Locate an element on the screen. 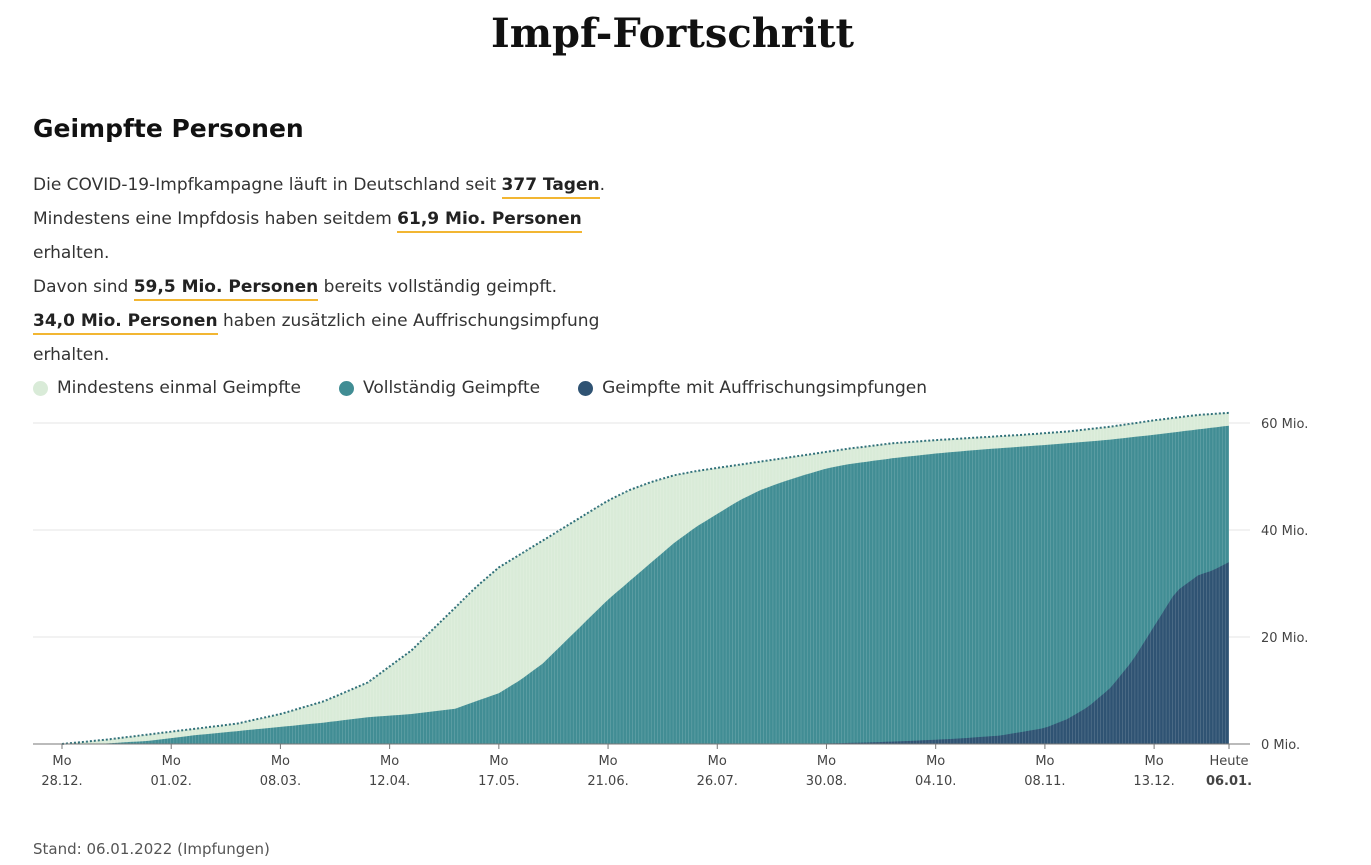 Image resolution: width=1371 pixels, height=865 pixels. data-source-footer: Stand: 06.01.2022 (Impfungen) is located at coordinates (151, 849).